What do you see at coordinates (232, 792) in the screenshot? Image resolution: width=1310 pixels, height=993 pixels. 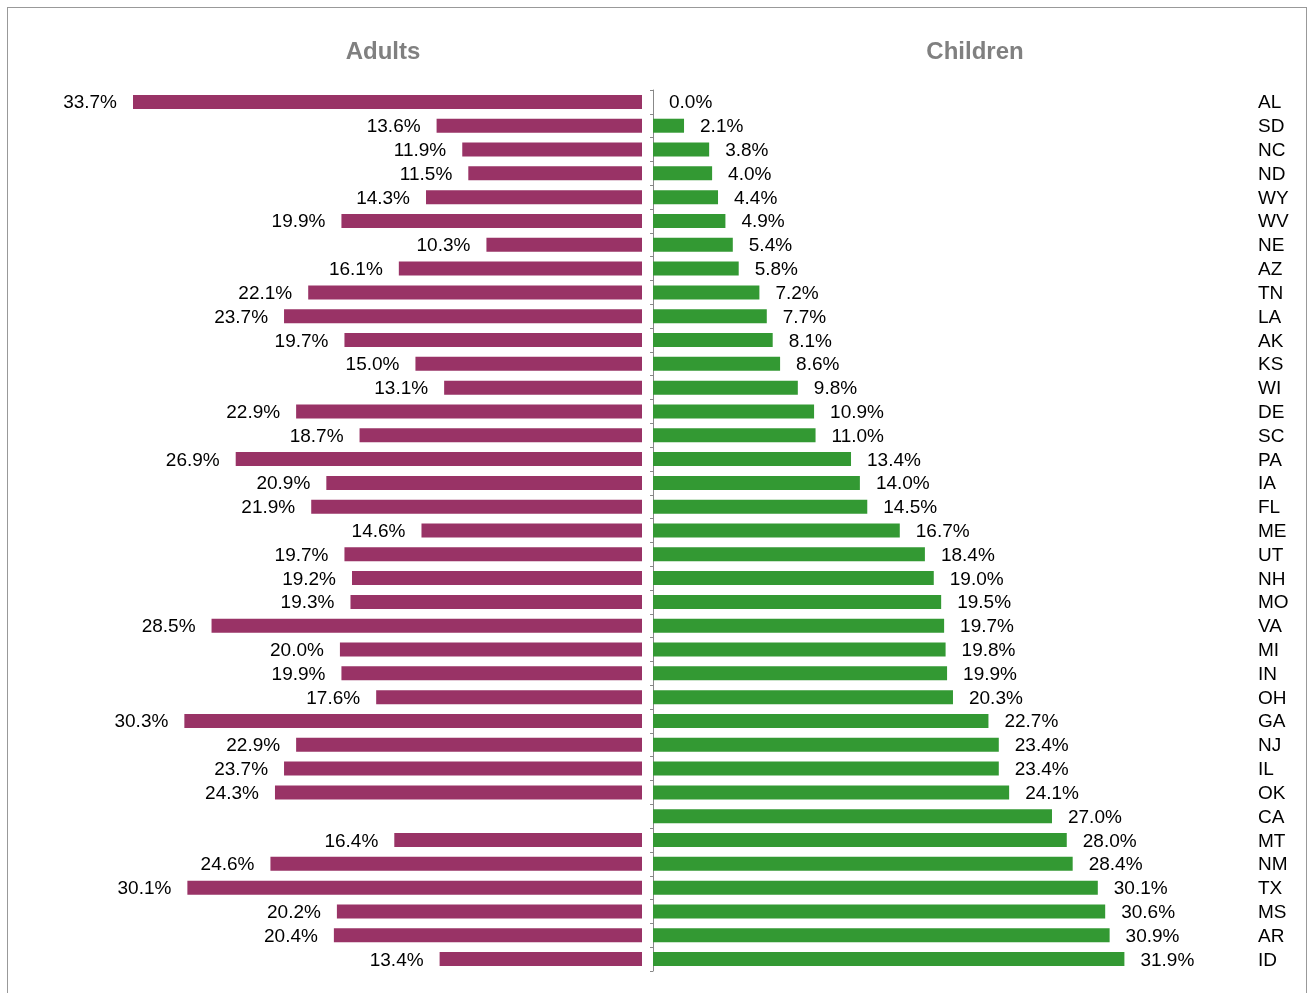 I see `data-label: 24.3%` at bounding box center [232, 792].